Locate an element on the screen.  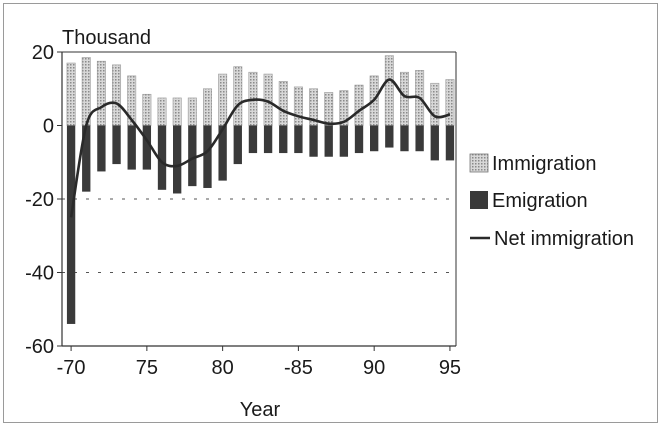
gridlines is located at coordinates (259, 235).